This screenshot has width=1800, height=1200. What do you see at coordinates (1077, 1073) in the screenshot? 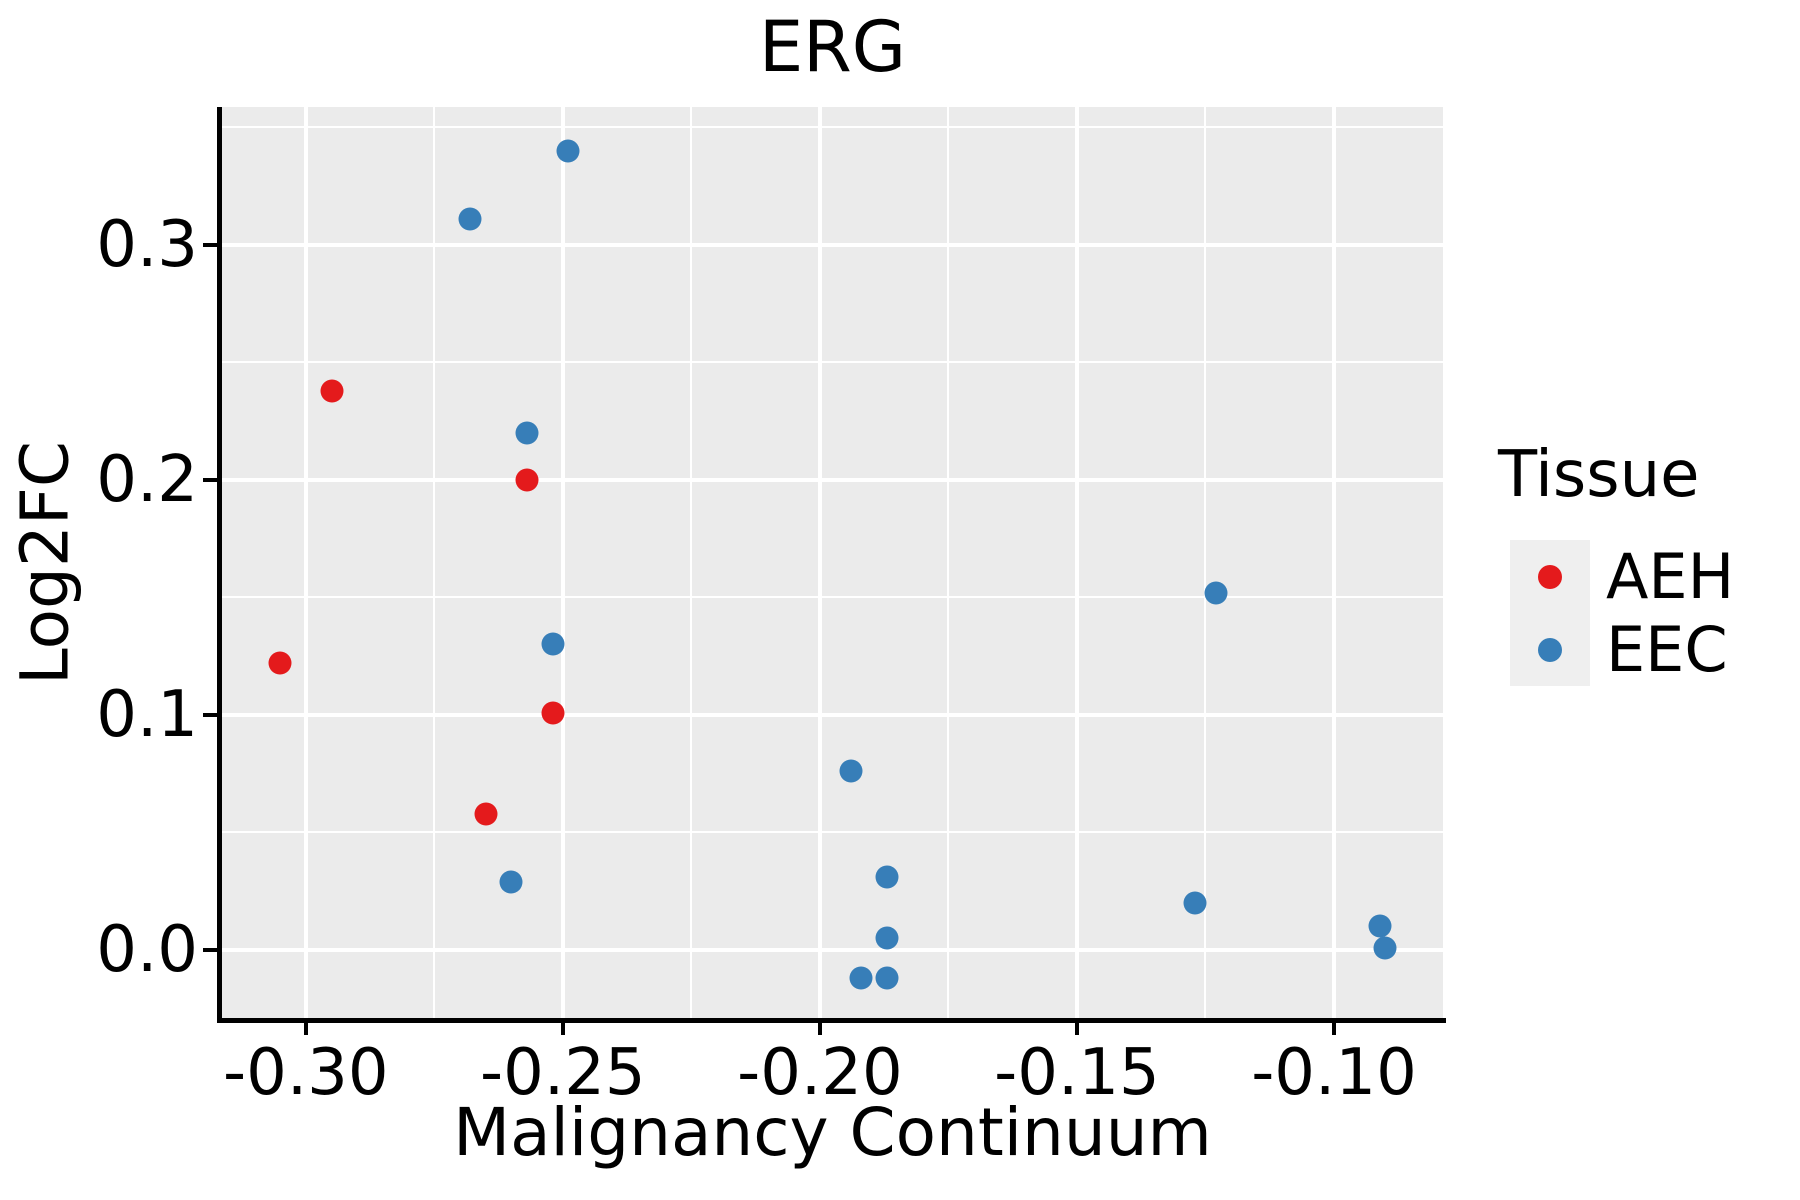
I see `x-tick-label: -0.15` at bounding box center [1077, 1073].